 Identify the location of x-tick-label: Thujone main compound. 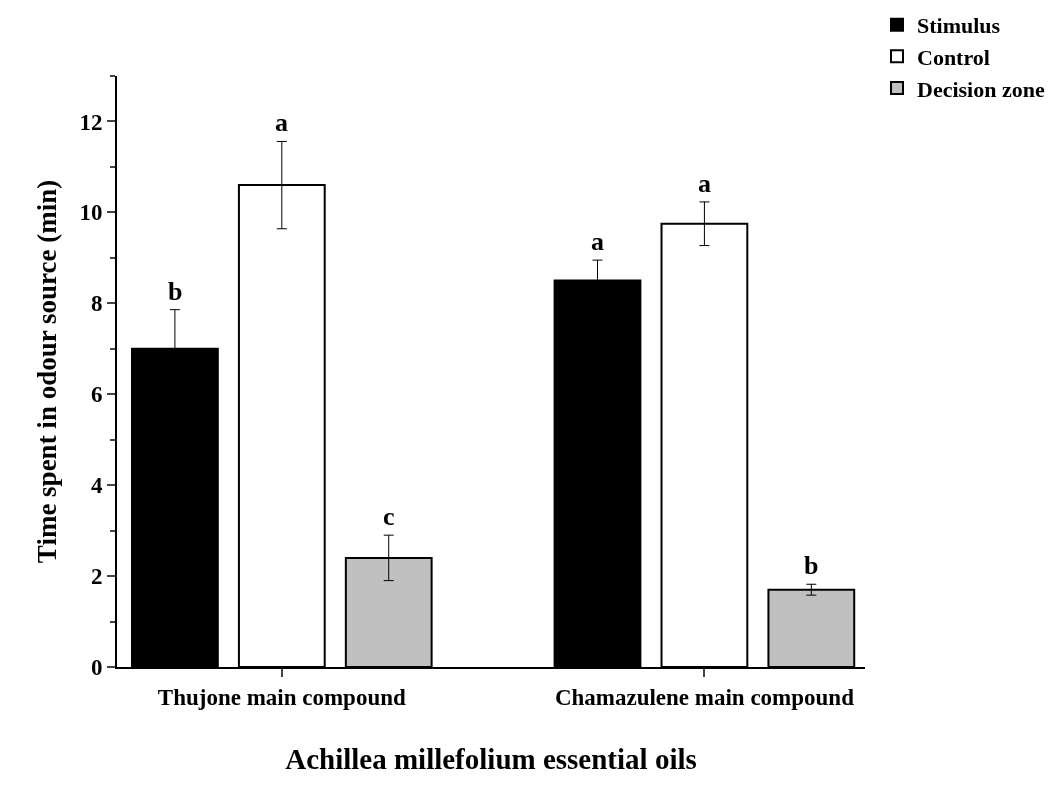
(281, 697).